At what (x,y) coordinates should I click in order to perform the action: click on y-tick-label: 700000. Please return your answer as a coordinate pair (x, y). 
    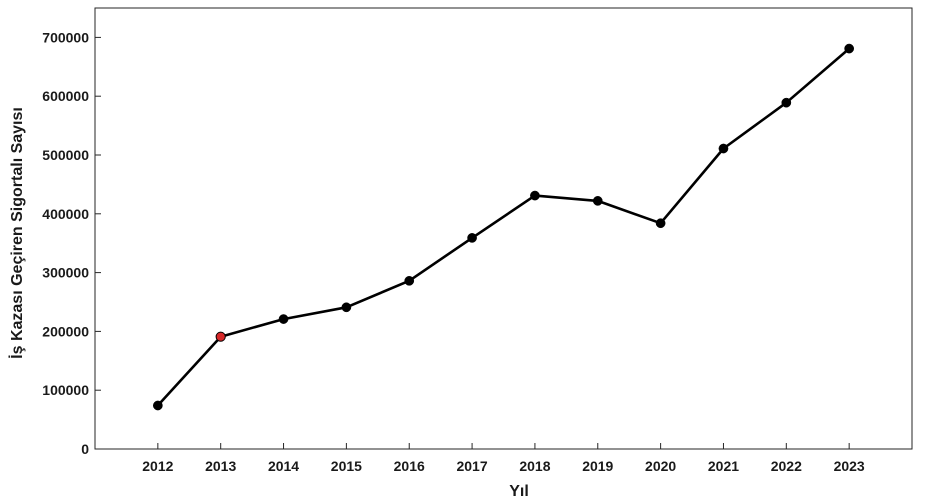
    Looking at the image, I should click on (65, 37).